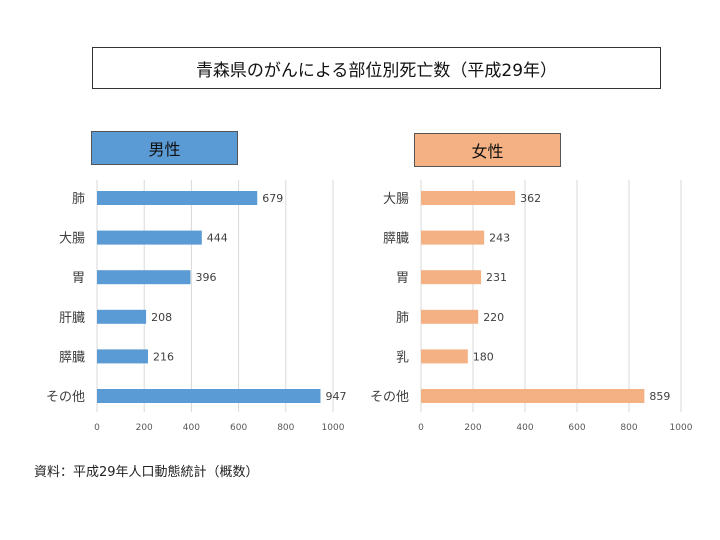  Describe the element at coordinates (333, 428) in the screenshot. I see `male-tick-label: 1000` at that location.